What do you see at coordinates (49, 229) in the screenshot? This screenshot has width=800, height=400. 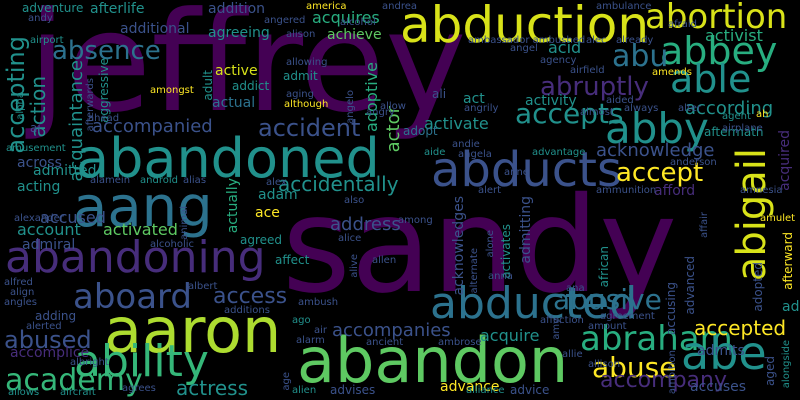 I see `word-account: account` at bounding box center [49, 229].